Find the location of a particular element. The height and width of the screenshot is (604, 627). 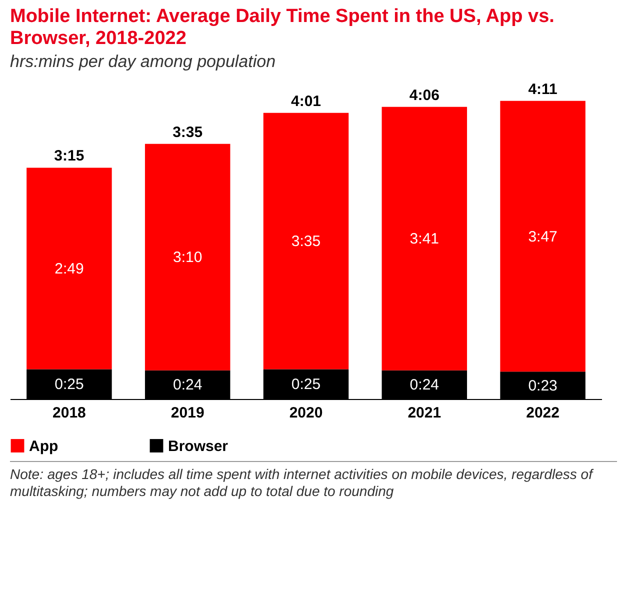

text: Note: ages 18+; includes all time spent with internet activities on mobile devices, regardless of multitasking; numbers may not add up to total due to rounding is located at coordinates (313, 480).